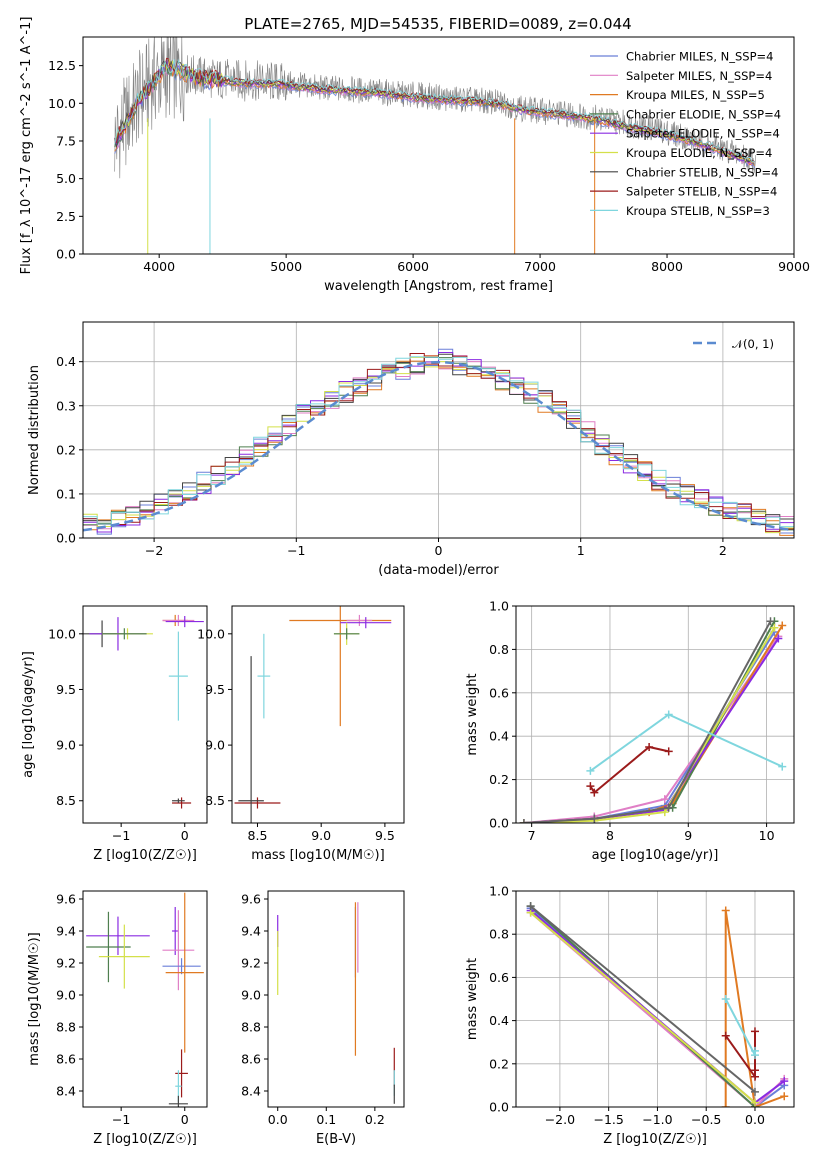  What do you see at coordinates (703, 134) in the screenshot?
I see `legend-label: Salpeter ELODIE, N_SSP=4` at bounding box center [703, 134].